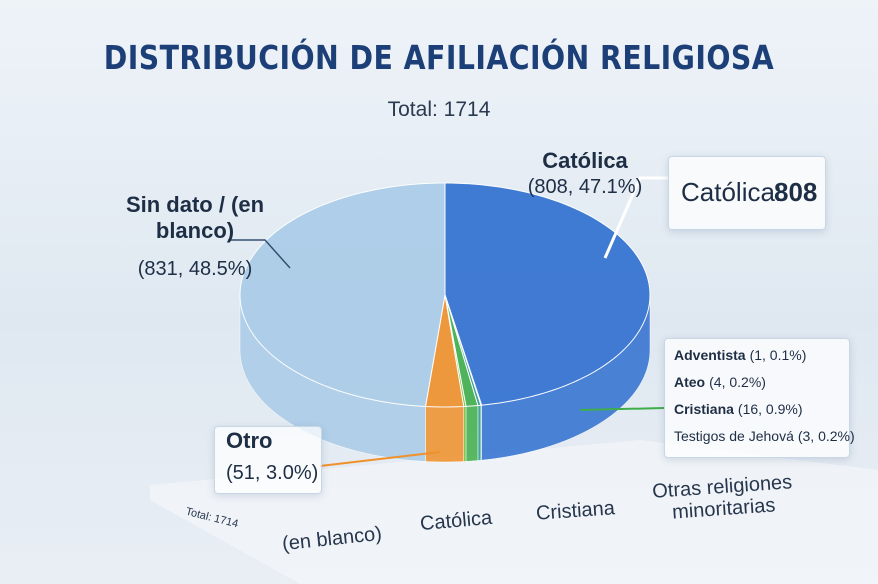  I want to click on value-label: (3, 0.2%), so click(826, 436).